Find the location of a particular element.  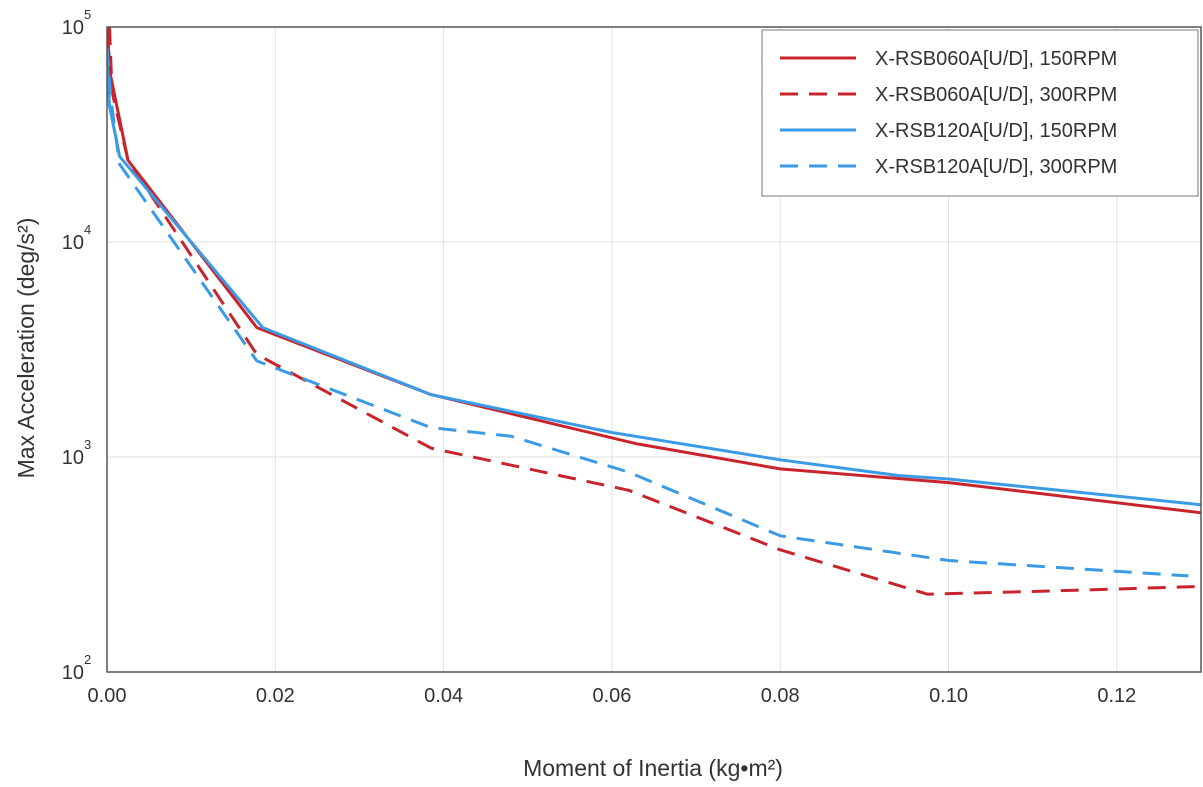

x-axis-ticks: 0.00 0.02 0.04 0.06 0.08 0.10 0.12 is located at coordinates (612, 696).